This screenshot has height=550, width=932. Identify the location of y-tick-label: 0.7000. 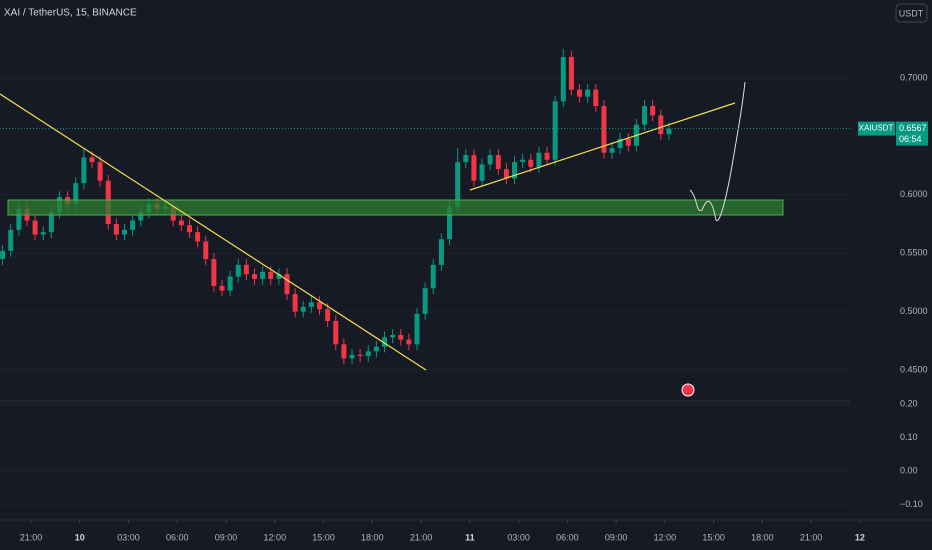
(914, 77).